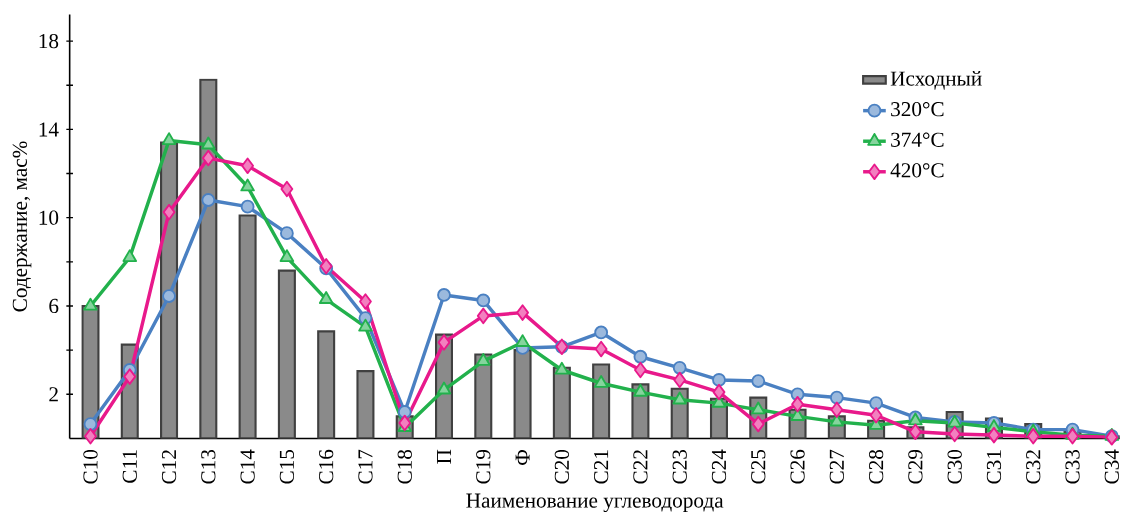 The height and width of the screenshot is (532, 1126). I want to click on legend-label: 320°C, so click(917, 109).